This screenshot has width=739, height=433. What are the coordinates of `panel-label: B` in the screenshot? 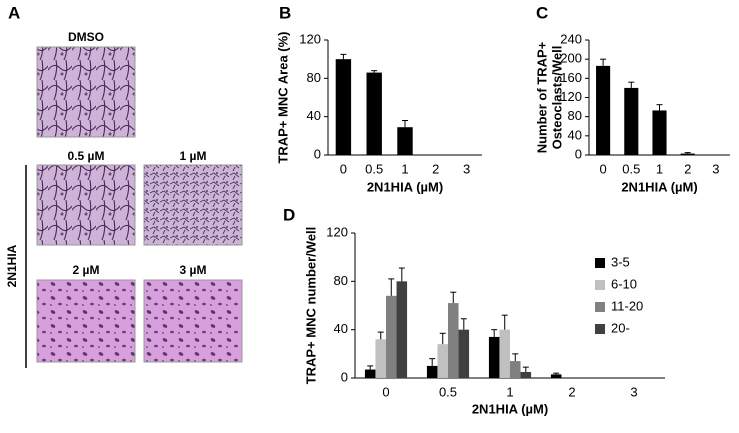 It's located at (285, 12).